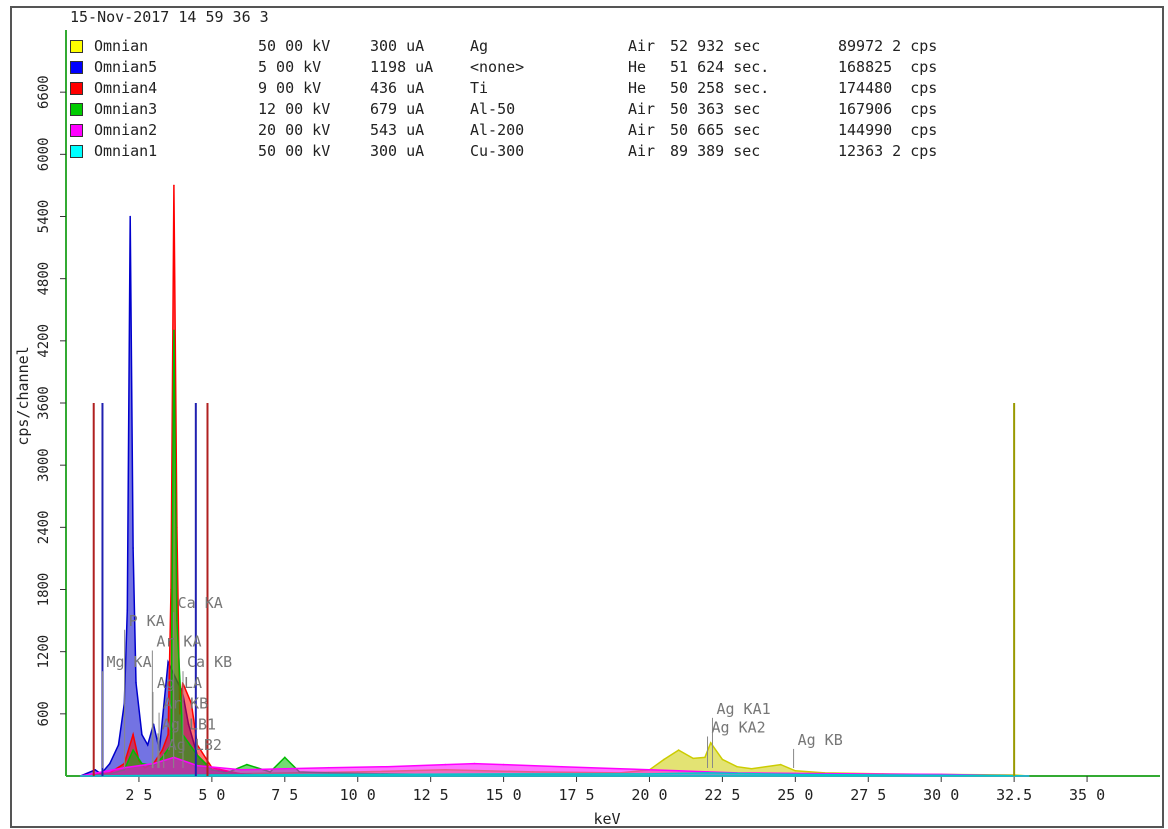  Describe the element at coordinates (23, 395) in the screenshot. I see `y-axis-label: cps/channel` at that location.